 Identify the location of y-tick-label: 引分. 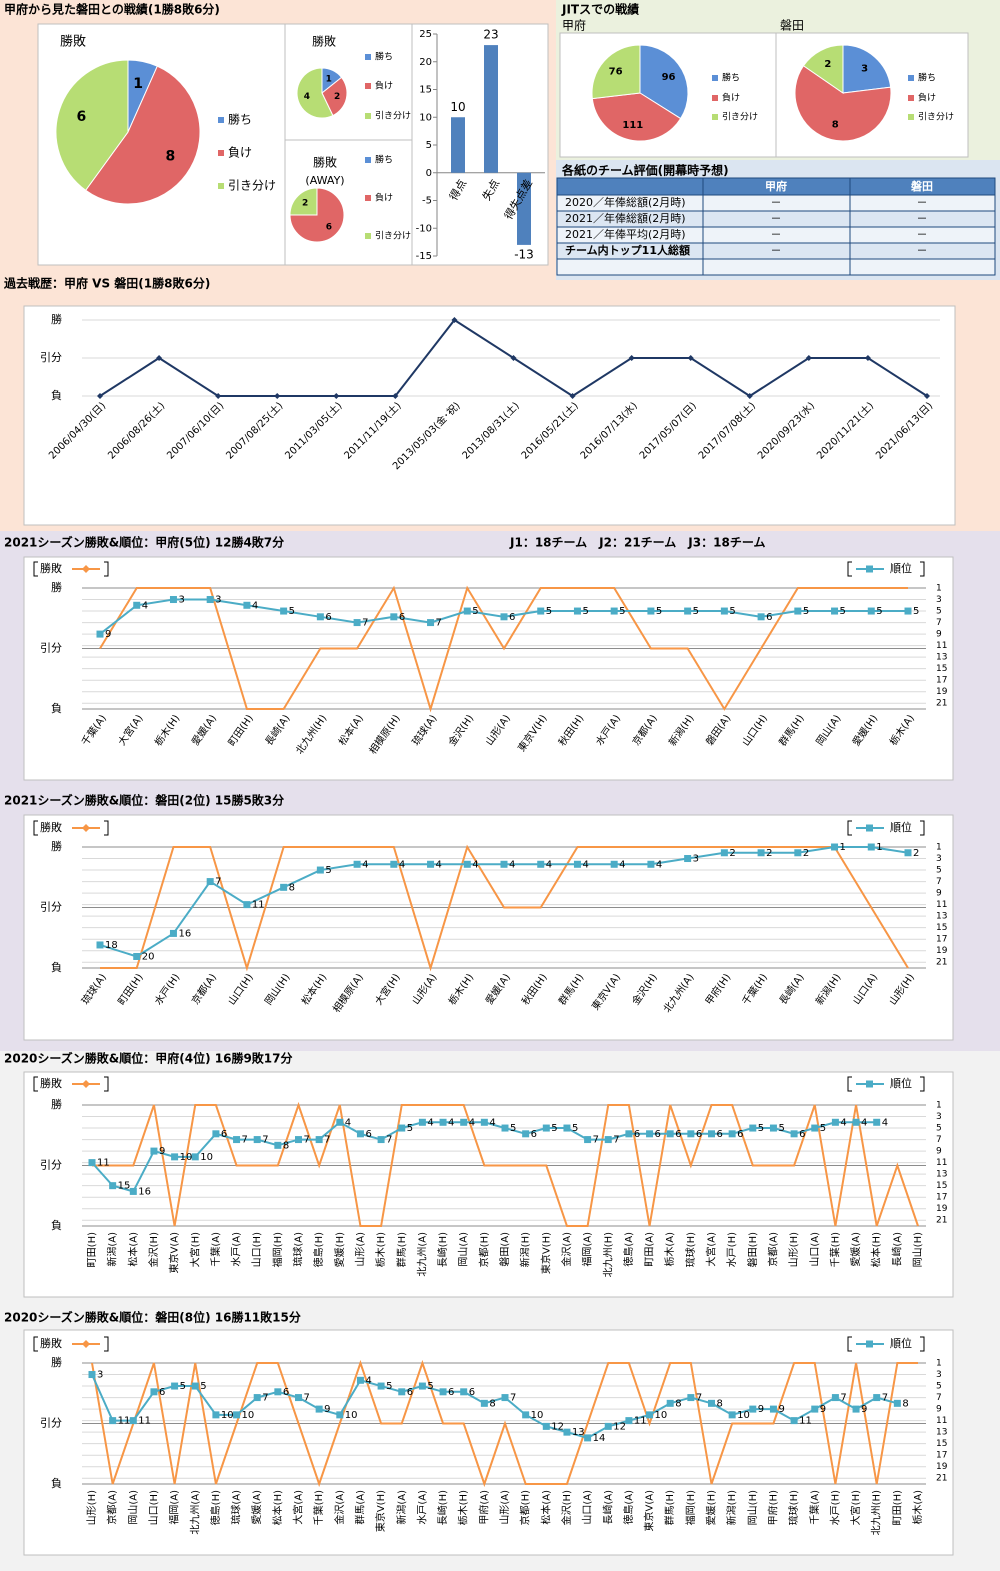
(51, 1165).